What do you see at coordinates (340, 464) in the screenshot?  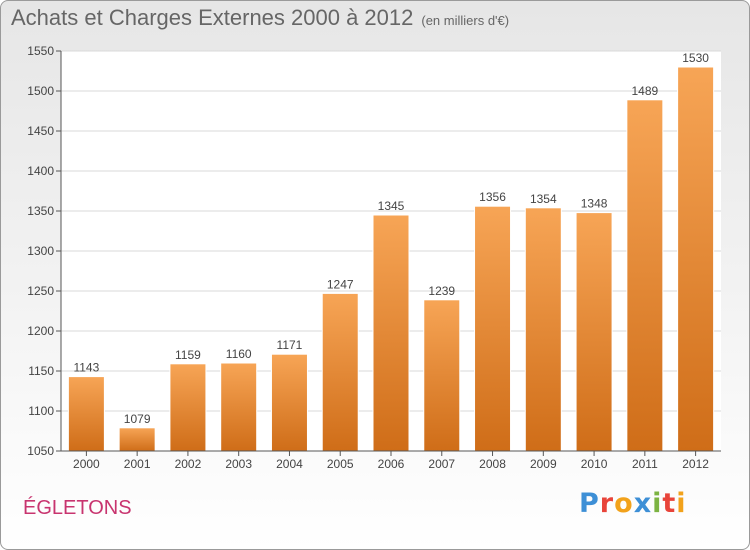 I see `x-tick-label-2005: 2005` at bounding box center [340, 464].